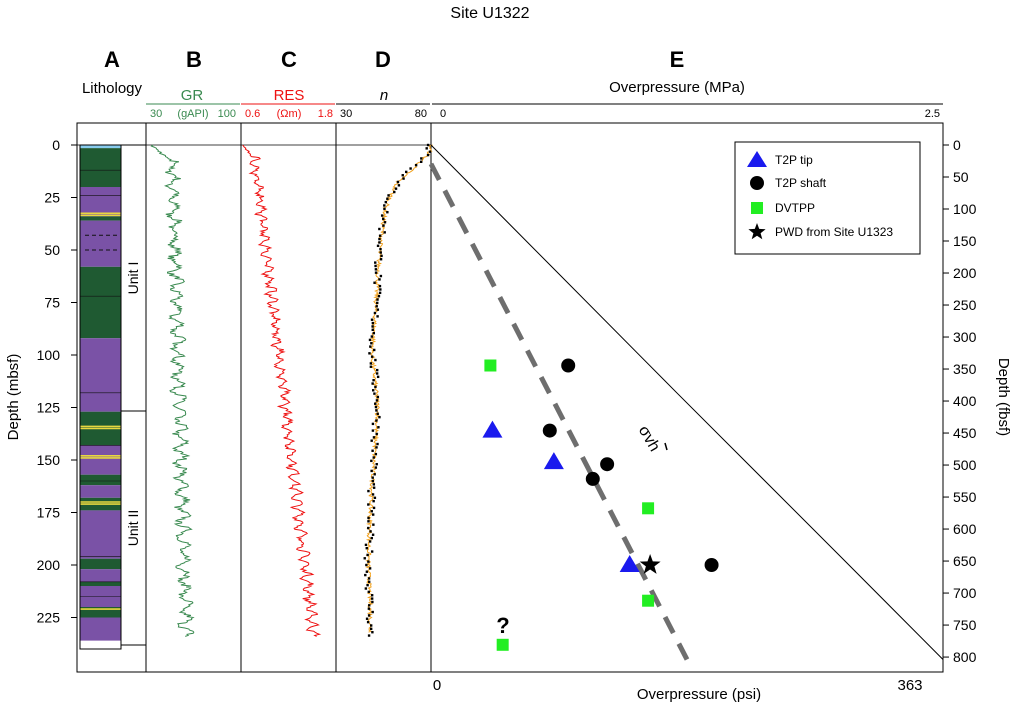 Image resolution: width=1010 pixels, height=710 pixels. Describe the element at coordinates (827, 198) in the screenshot. I see `legend-box` at that location.